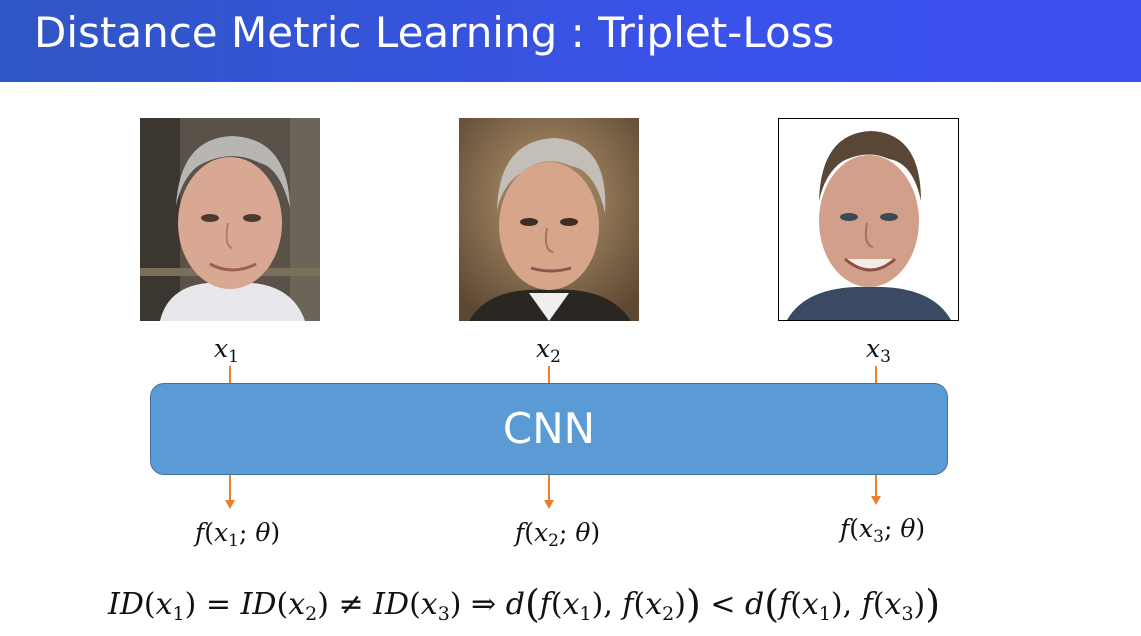 Image resolution: width=1141 pixels, height=636 pixels. I want to click on output-arrow-1-head, so click(230, 504).